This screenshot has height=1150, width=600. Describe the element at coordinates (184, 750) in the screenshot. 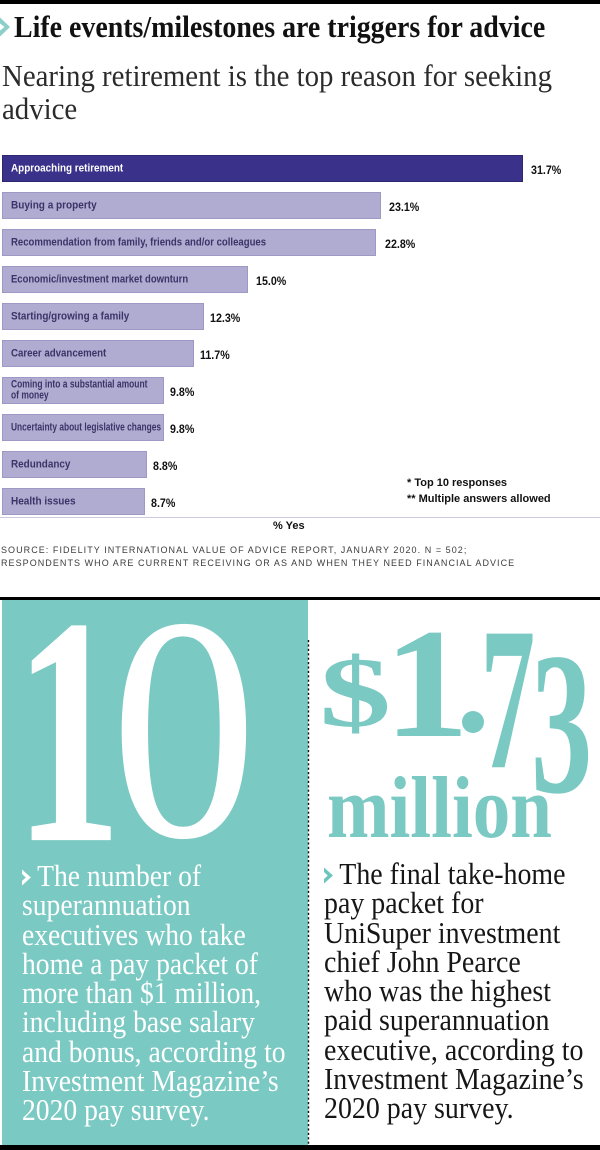

I see `svg-text: 0` at that location.